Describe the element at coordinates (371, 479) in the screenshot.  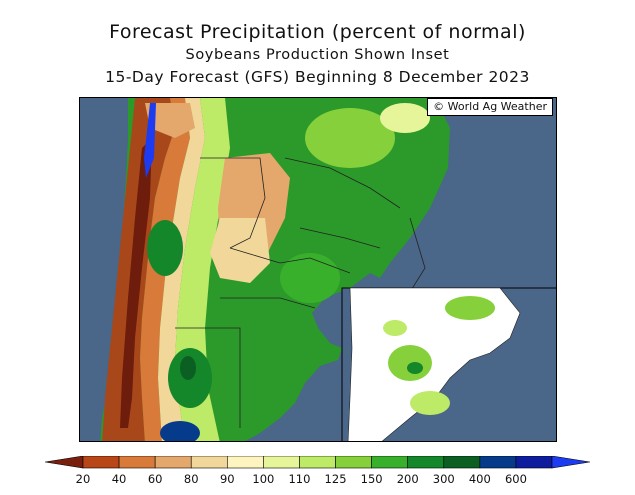
I see `legend-tick-label: 150` at that location.